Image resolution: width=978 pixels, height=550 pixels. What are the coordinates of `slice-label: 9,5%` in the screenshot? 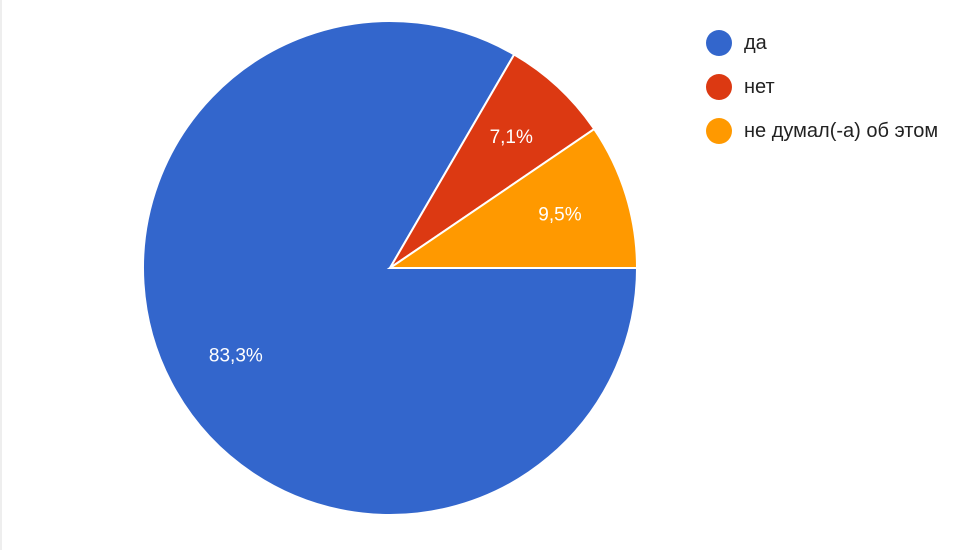 It's located at (559, 215).